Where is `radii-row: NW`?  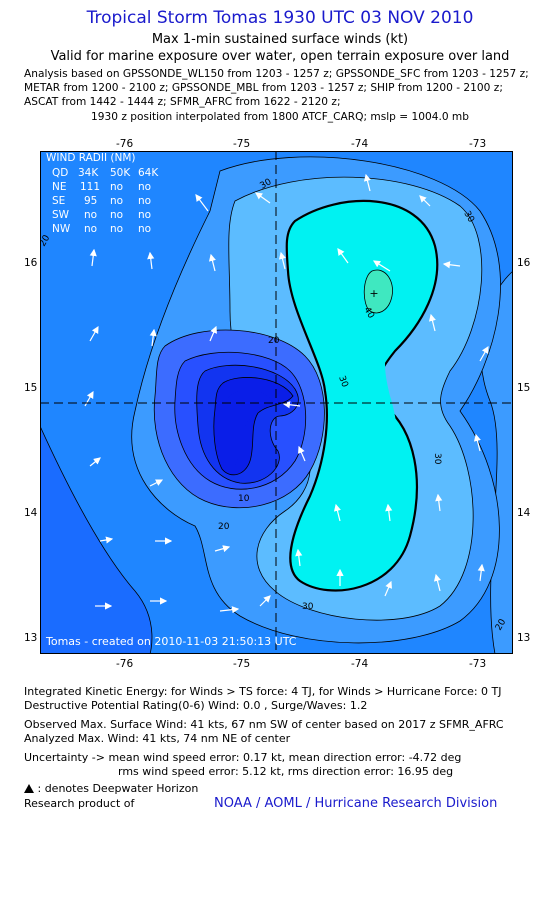 radii-row: NW is located at coordinates (61, 229).